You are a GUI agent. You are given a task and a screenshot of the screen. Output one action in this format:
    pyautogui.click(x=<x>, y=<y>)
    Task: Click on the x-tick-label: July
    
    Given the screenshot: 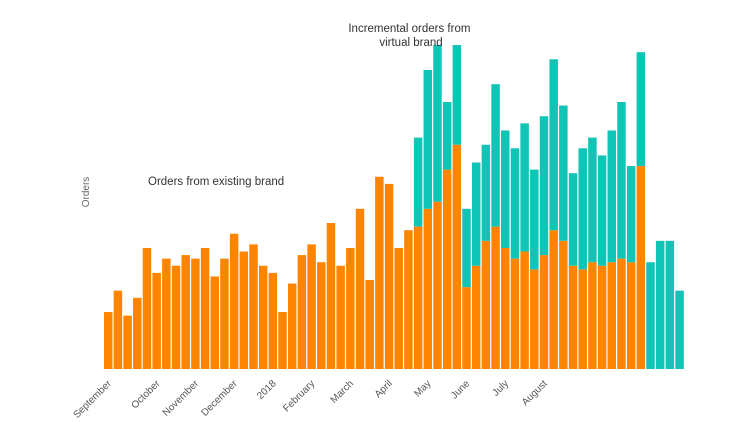 What is the action you would take?
    pyautogui.click(x=501, y=388)
    